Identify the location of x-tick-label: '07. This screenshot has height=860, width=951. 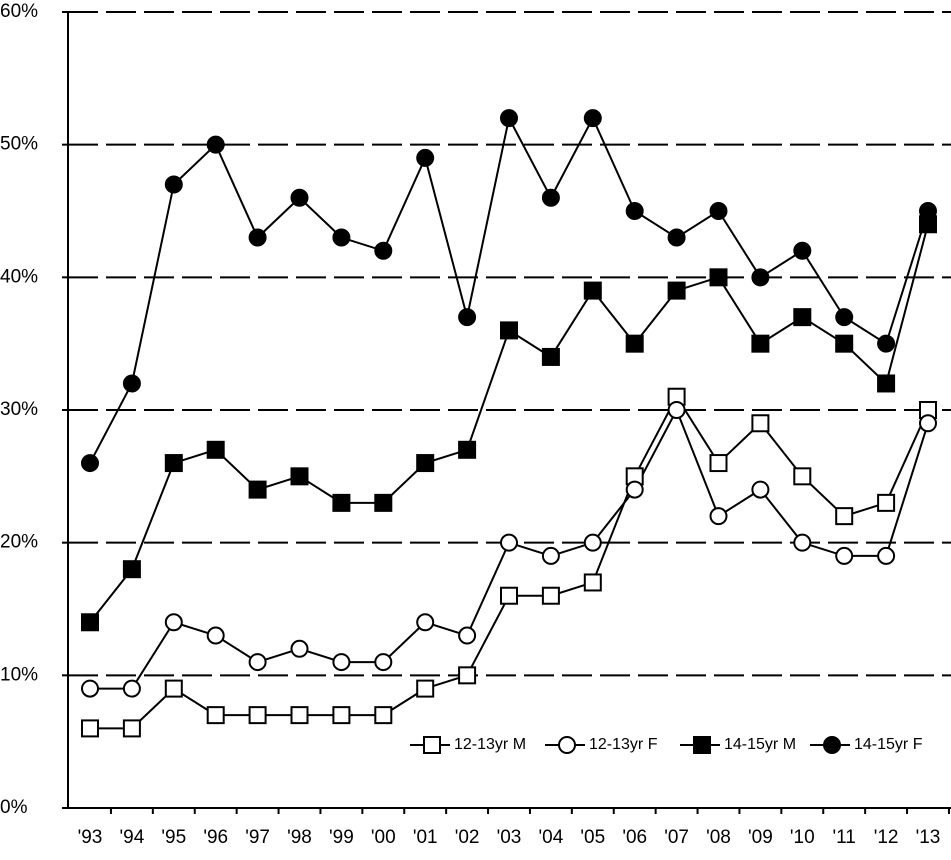
(676, 837).